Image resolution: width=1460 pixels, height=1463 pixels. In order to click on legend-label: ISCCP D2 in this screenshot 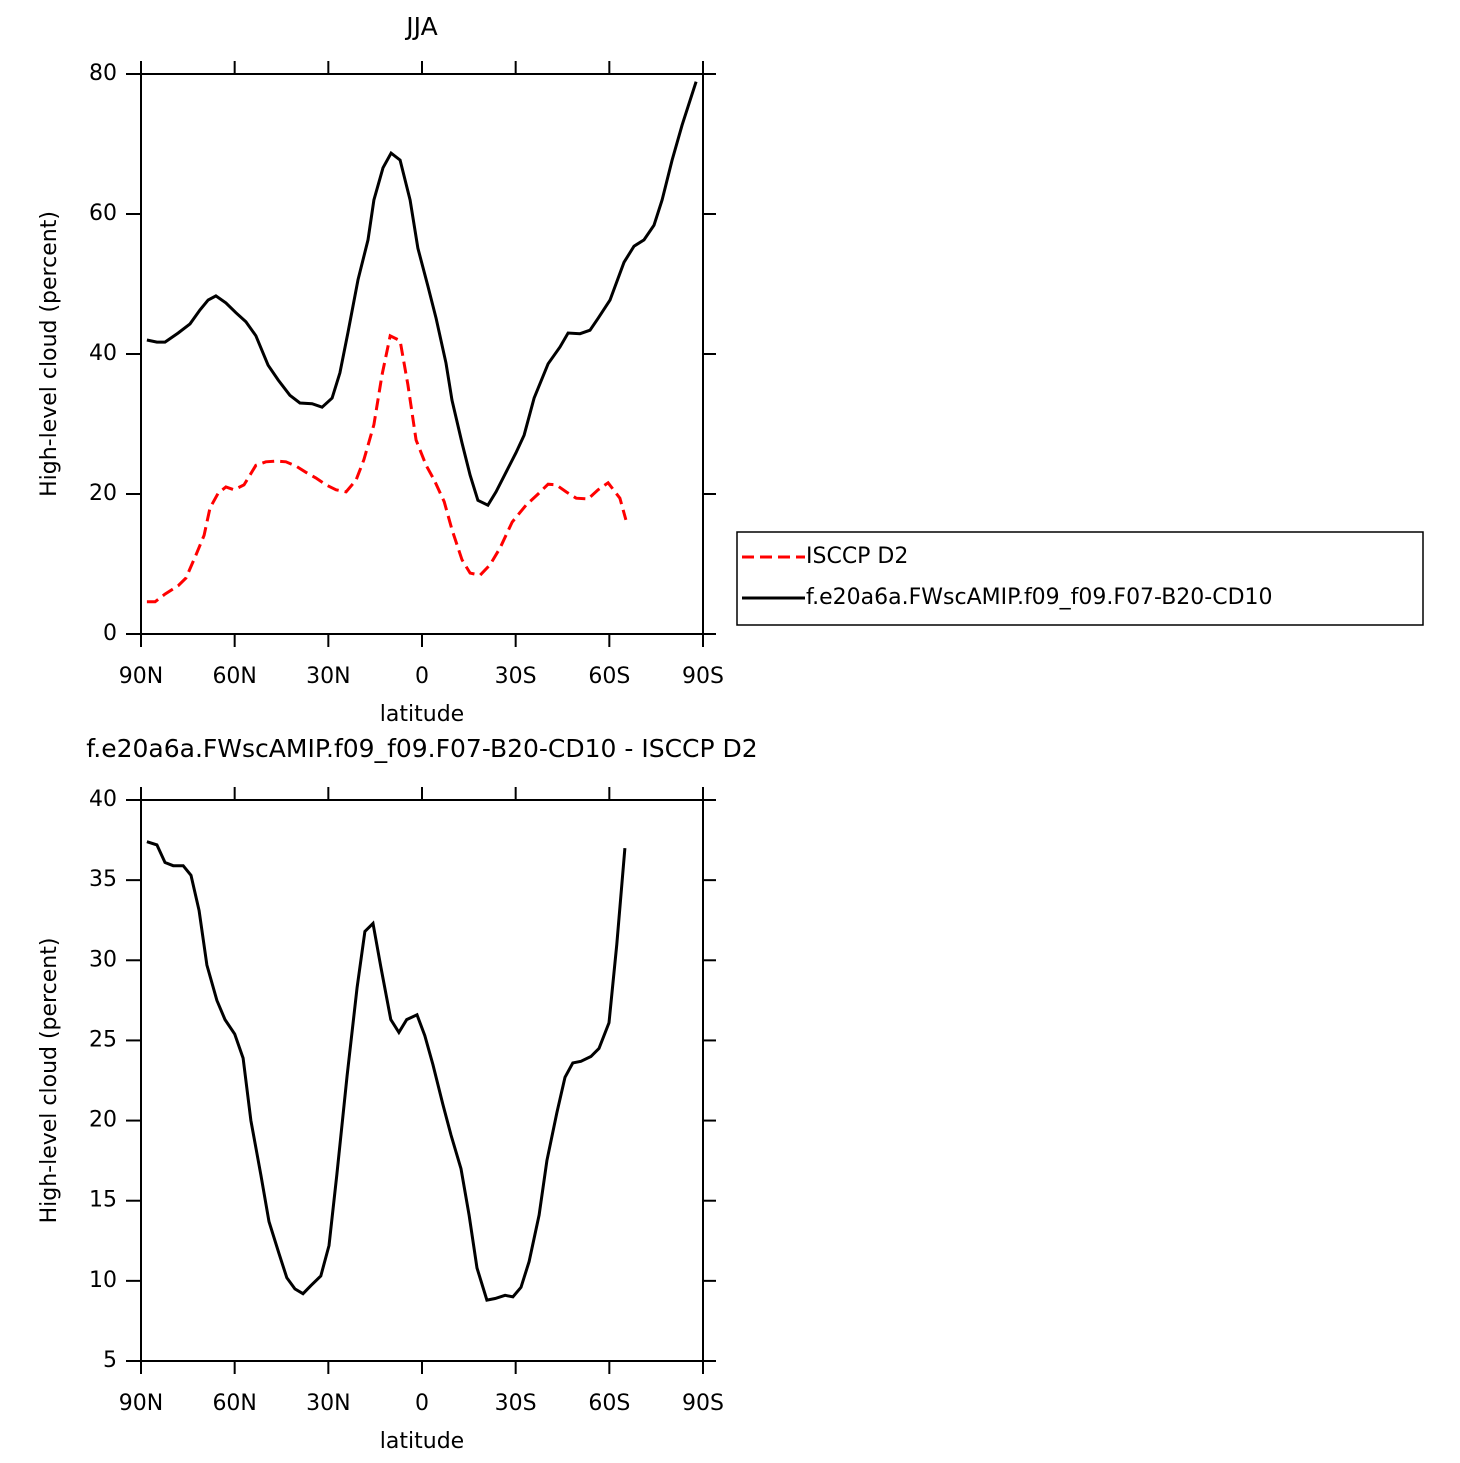, I will do `click(857, 556)`.